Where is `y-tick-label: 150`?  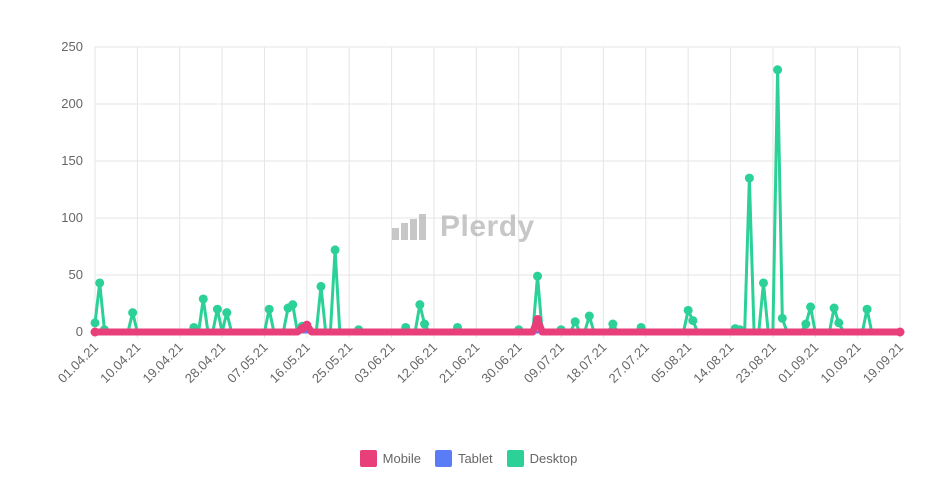
y-tick-label: 150 is located at coordinates (72, 160).